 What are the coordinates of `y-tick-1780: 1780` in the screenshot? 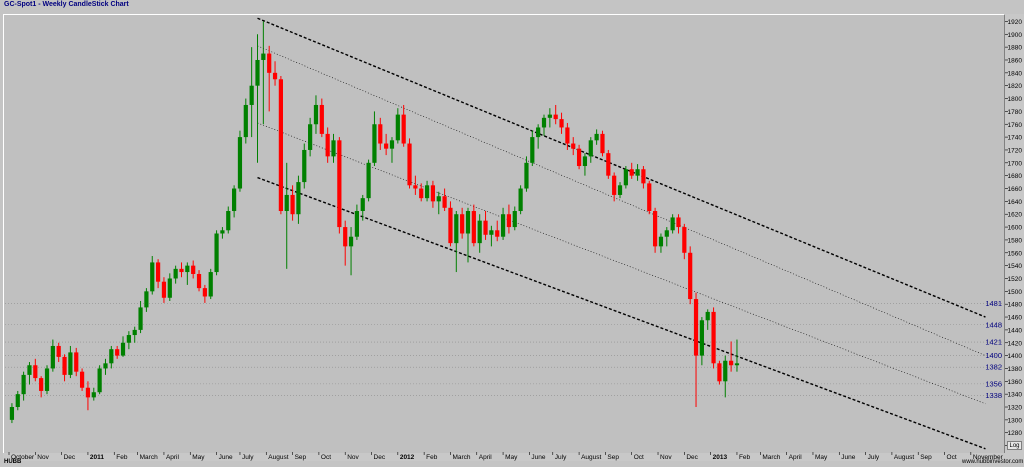 It's located at (1015, 112).